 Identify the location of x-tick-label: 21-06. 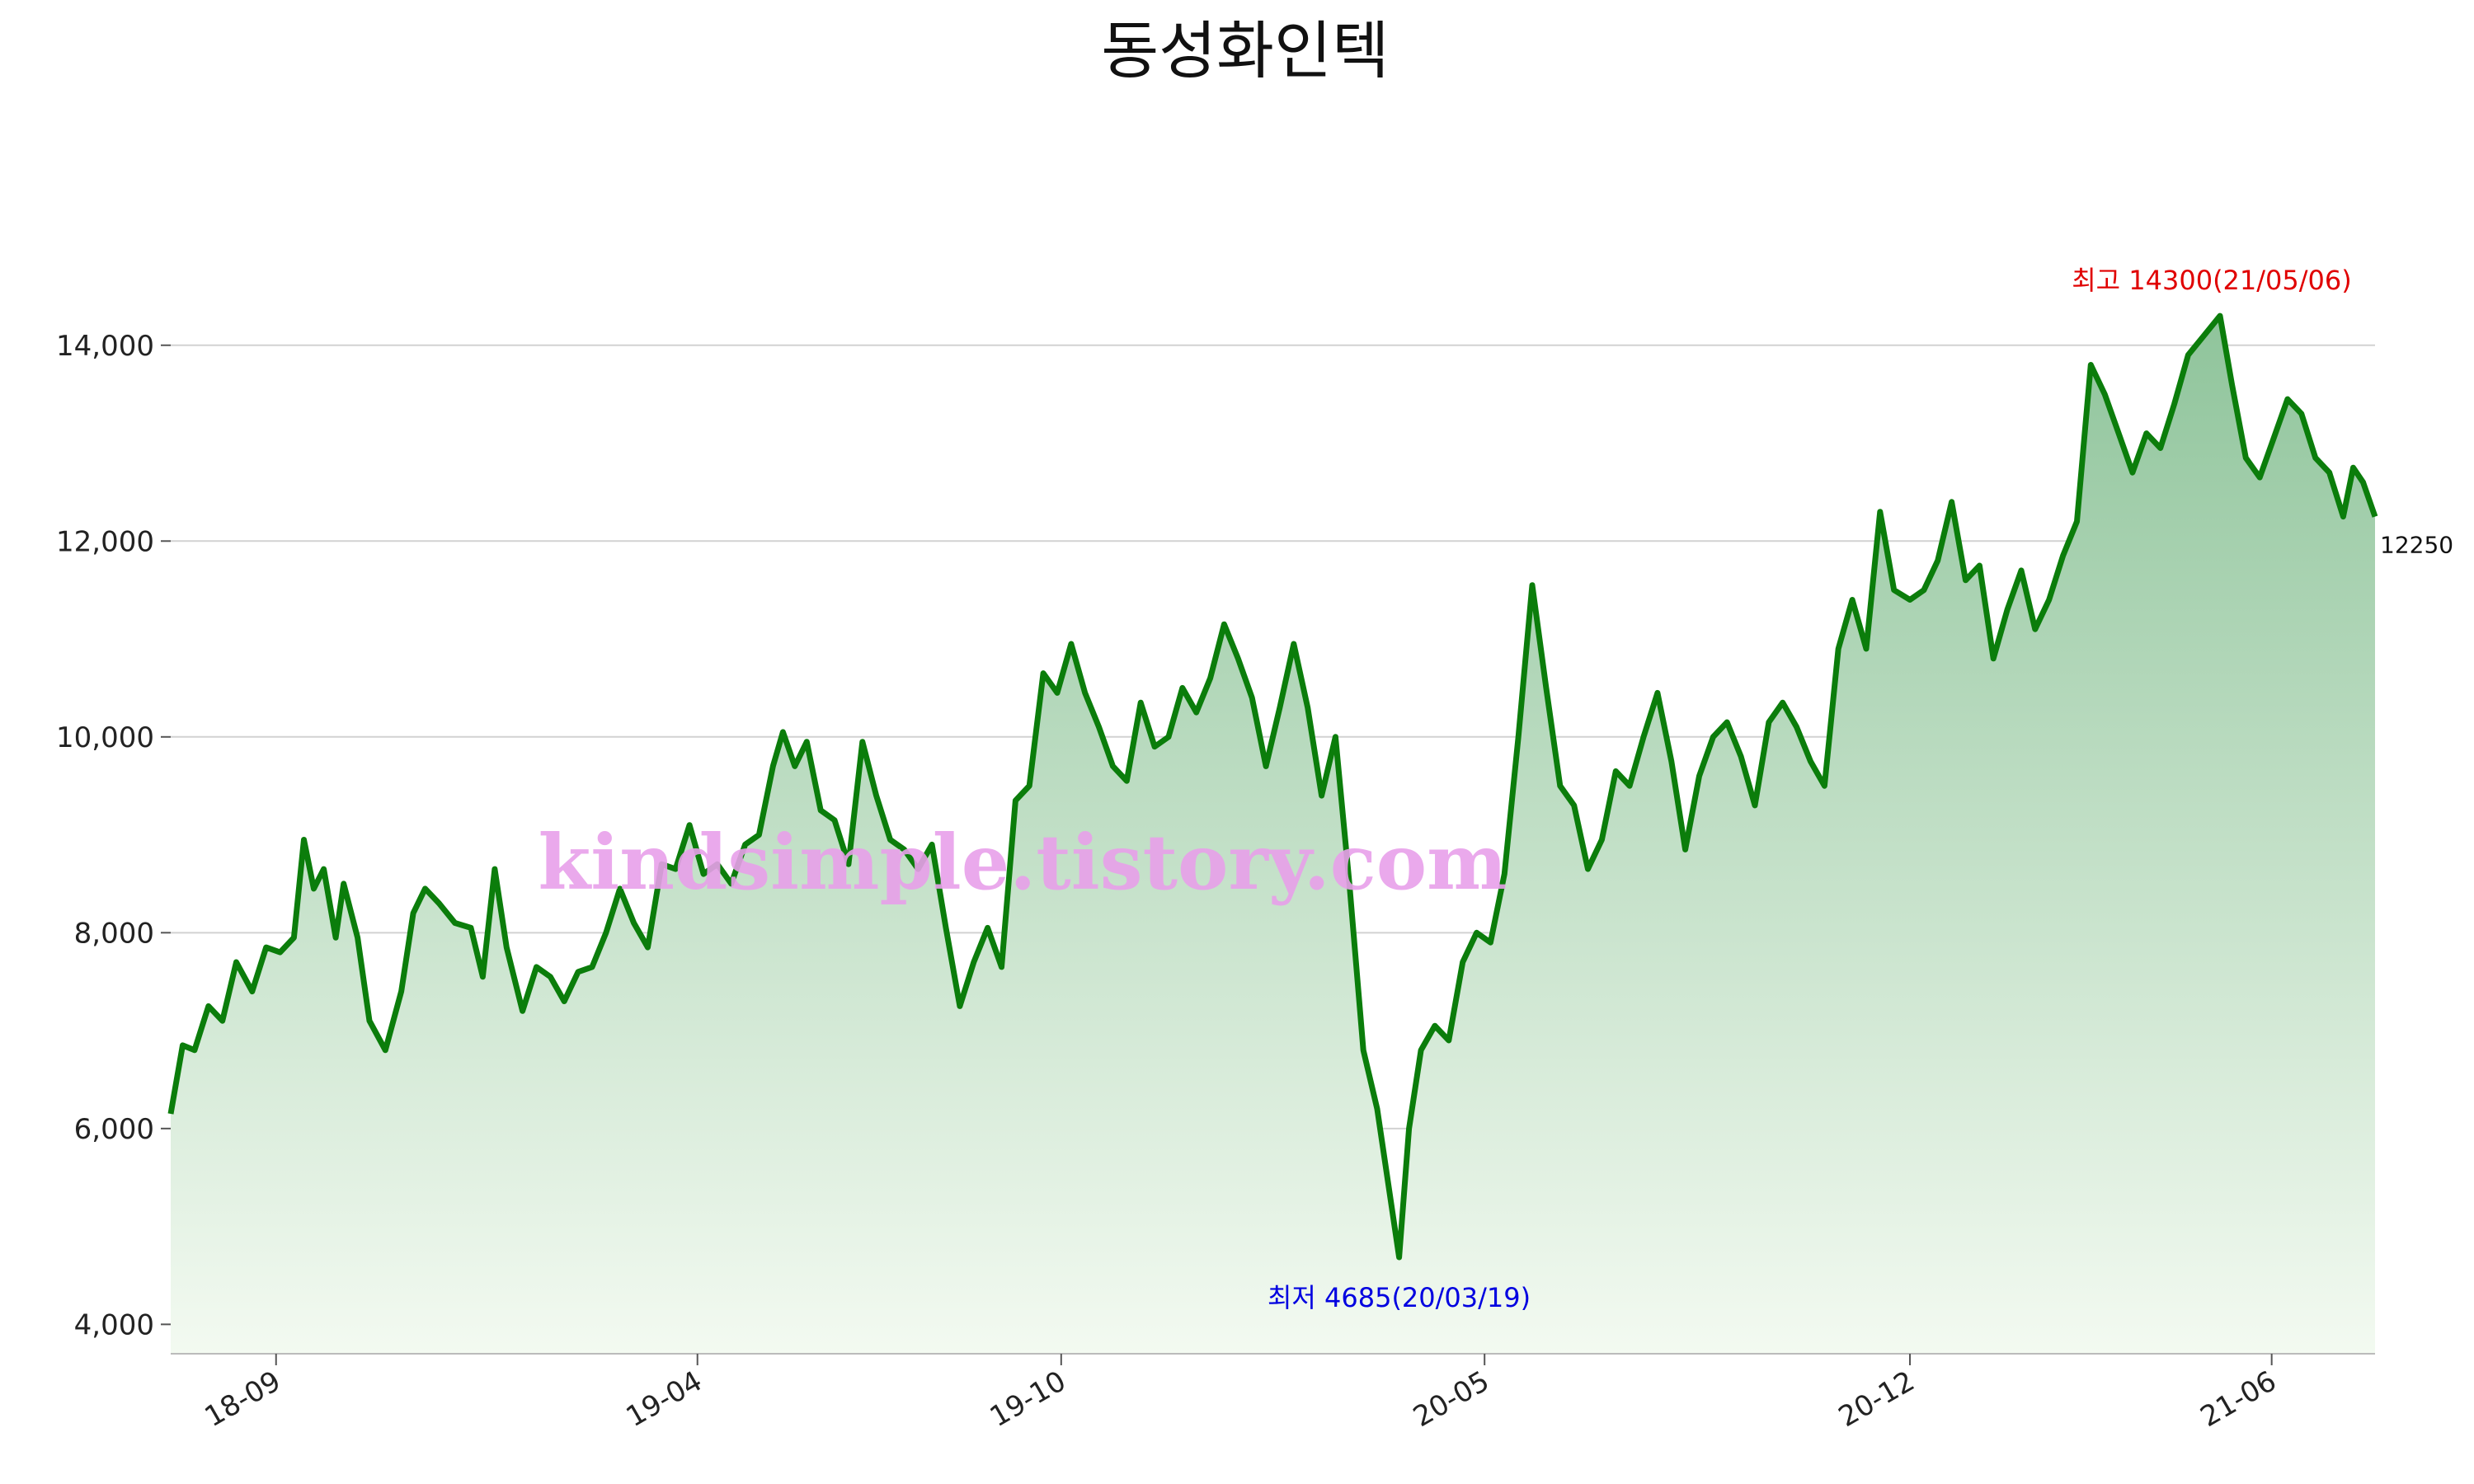
(2239, 1399).